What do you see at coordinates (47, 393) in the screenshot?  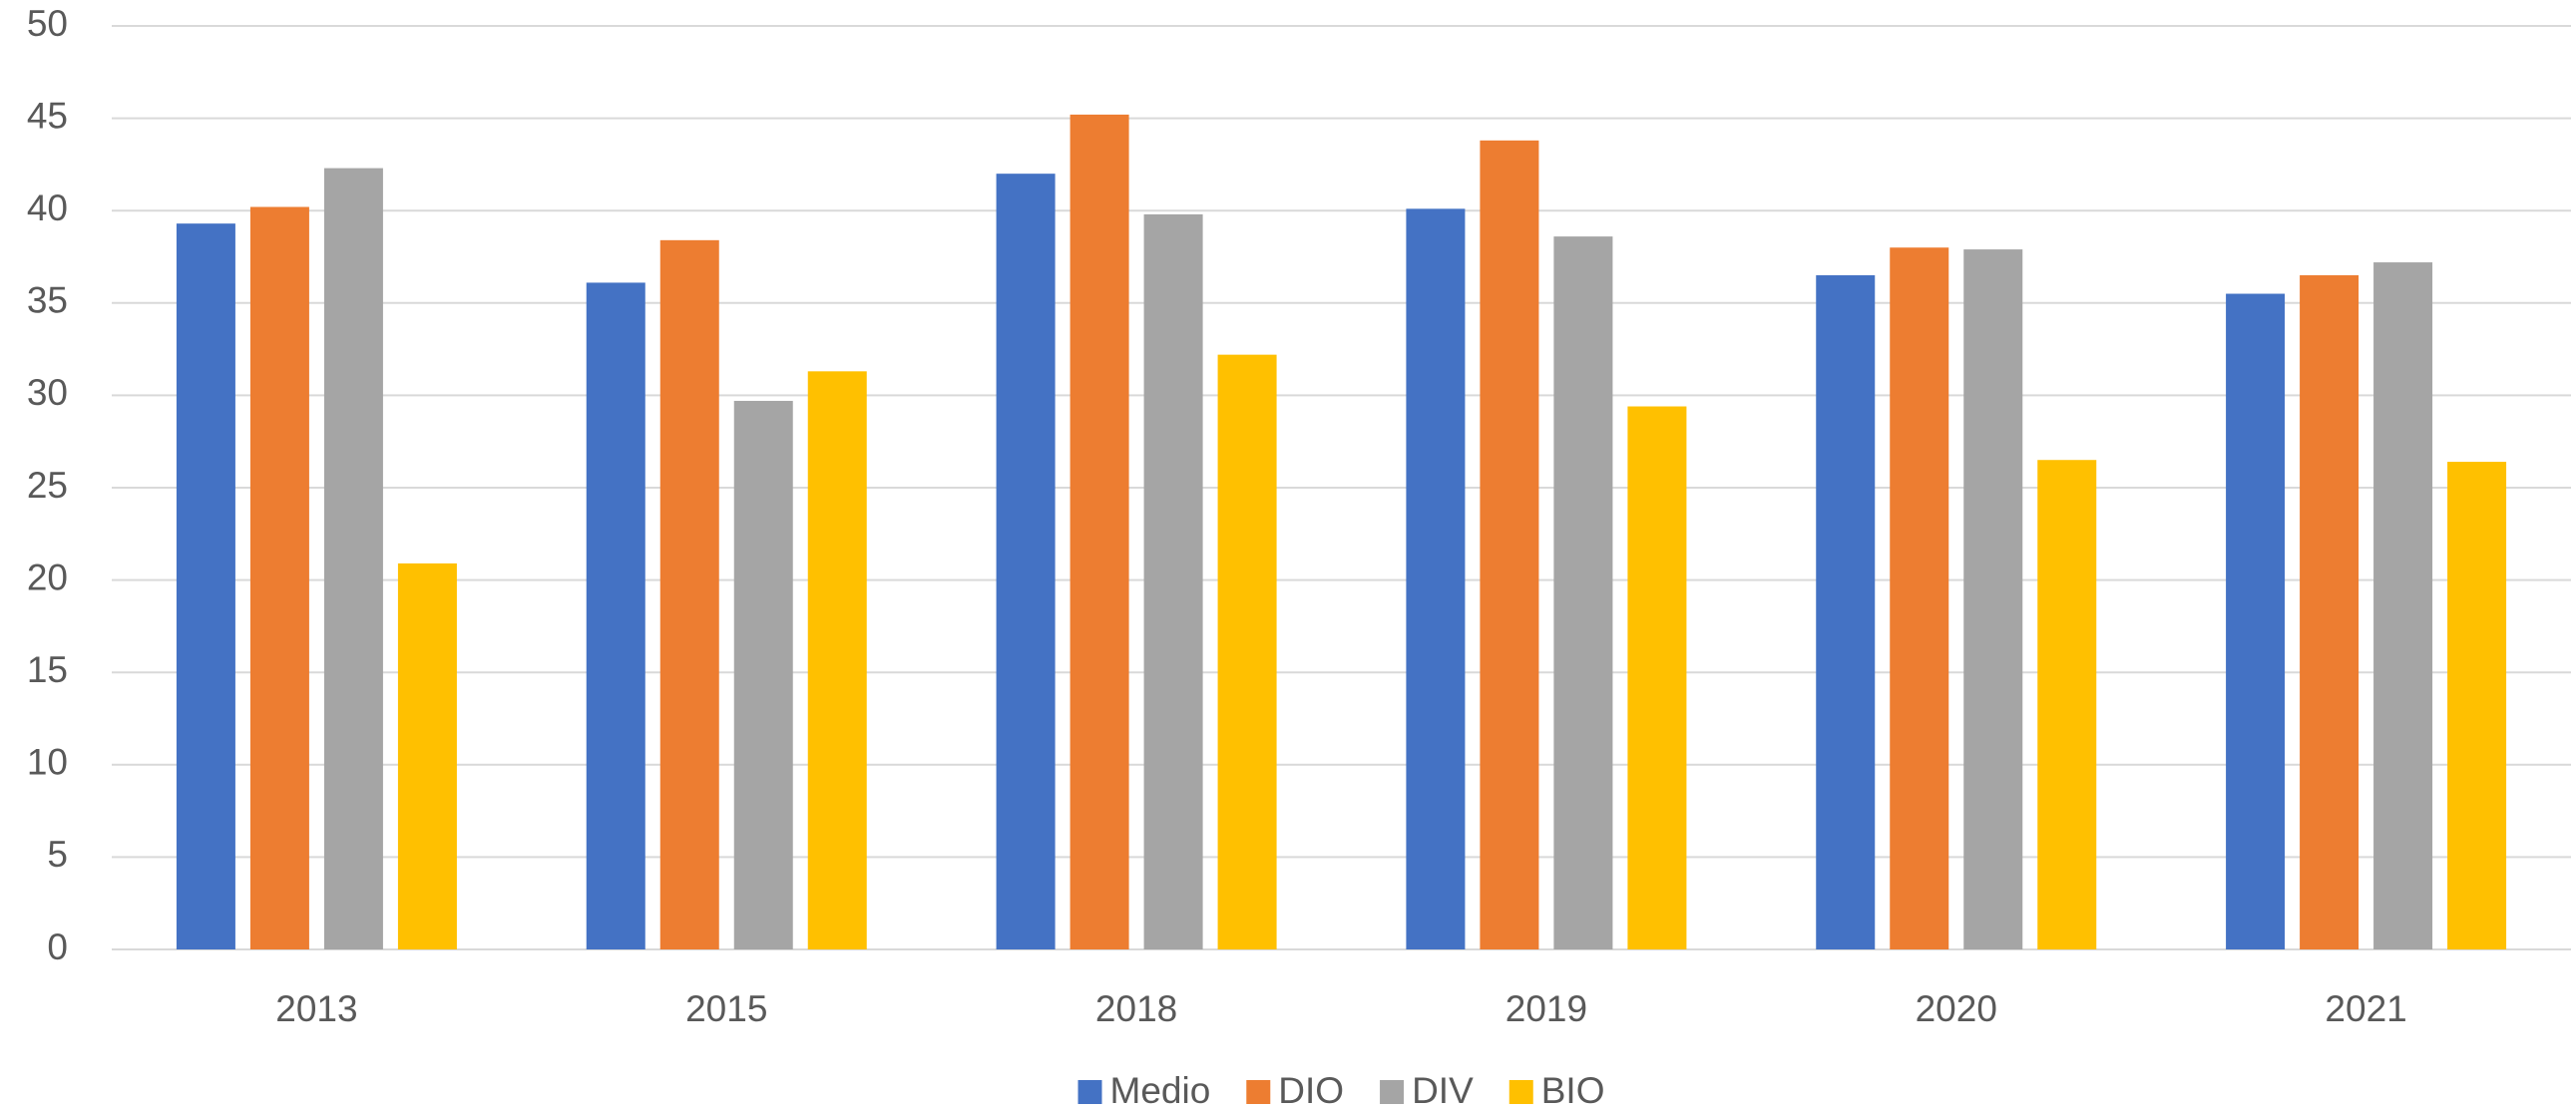 I see `y-tick-label: 30` at bounding box center [47, 393].